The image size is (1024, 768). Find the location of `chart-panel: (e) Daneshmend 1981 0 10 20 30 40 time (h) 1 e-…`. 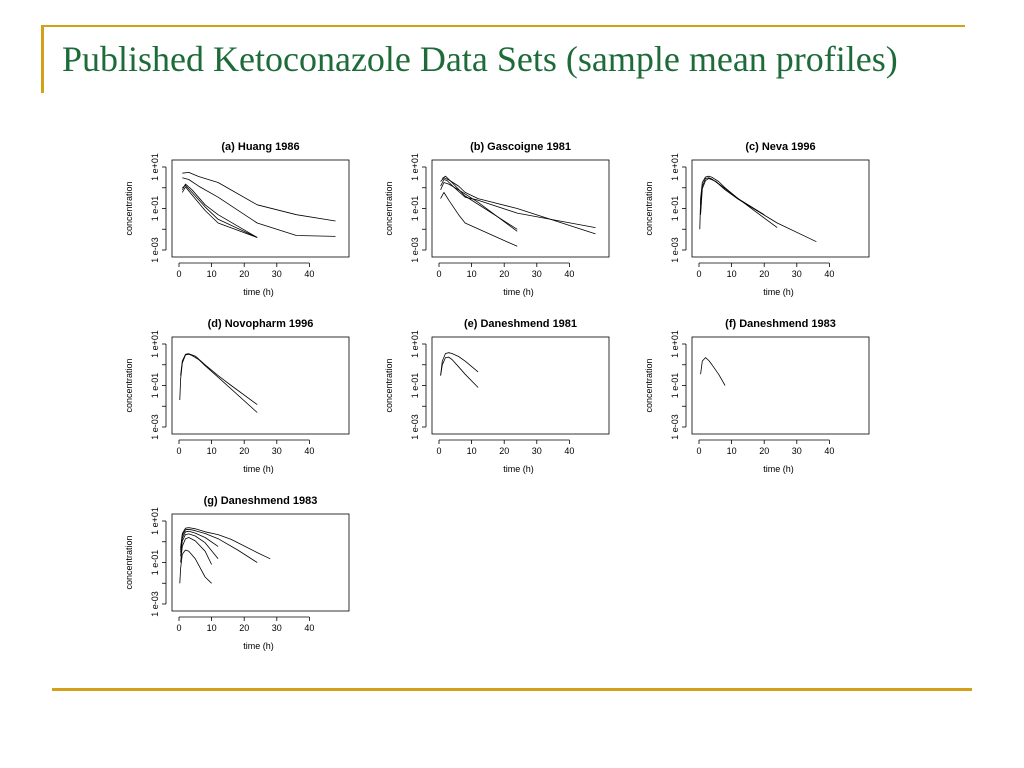

chart-panel: (e) Daneshmend 1981 0 10 20 30 40 time (h) 1 e-… is located at coordinates (497, 396).